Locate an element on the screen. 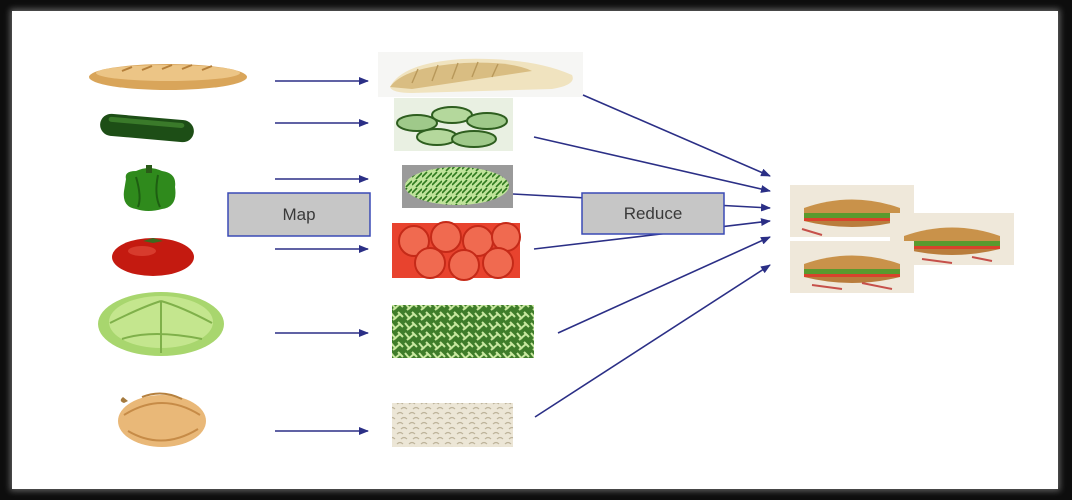  map-arrows is located at coordinates (322, 256).